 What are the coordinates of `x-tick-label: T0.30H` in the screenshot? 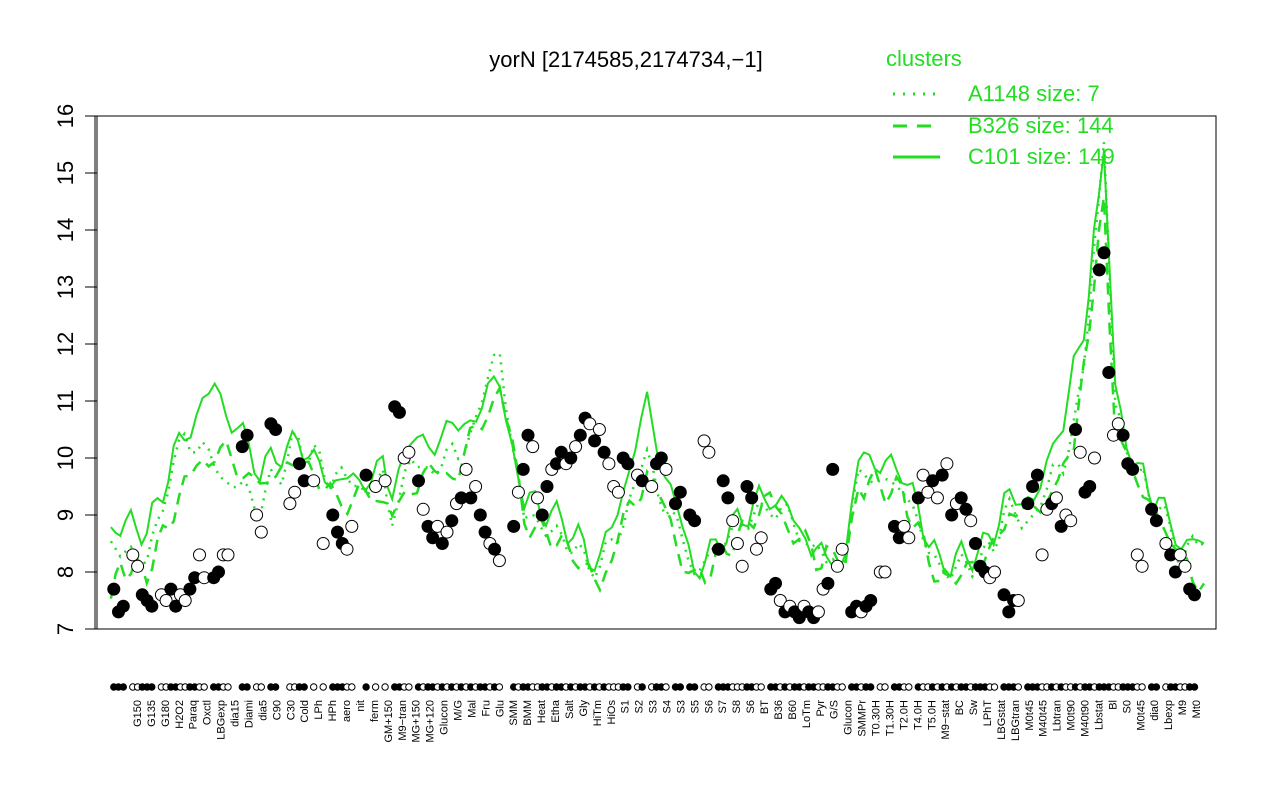 It's located at (877, 718).